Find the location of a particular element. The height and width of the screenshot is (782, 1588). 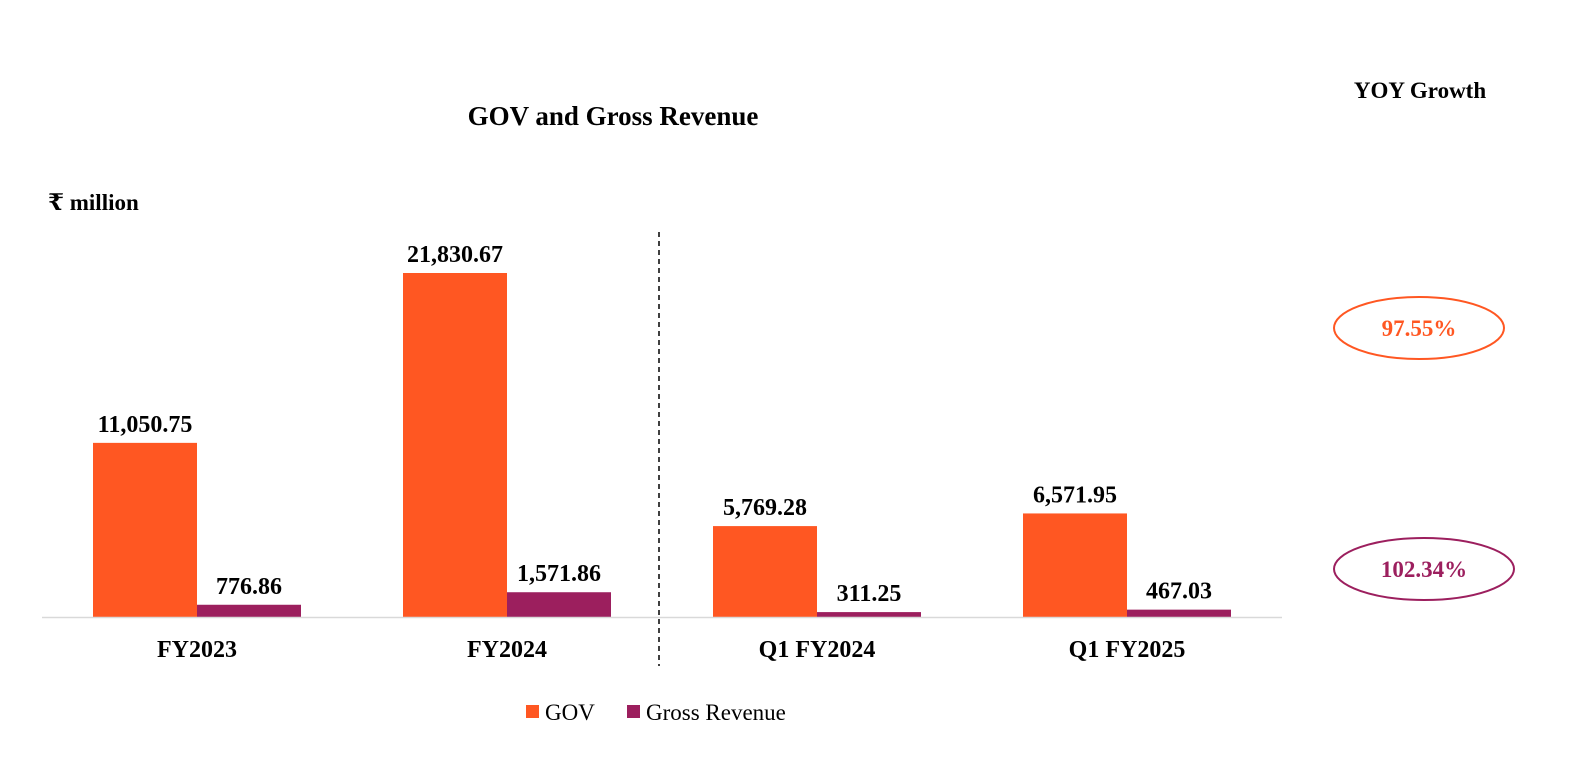

legend-label-gov: GOV is located at coordinates (570, 712).